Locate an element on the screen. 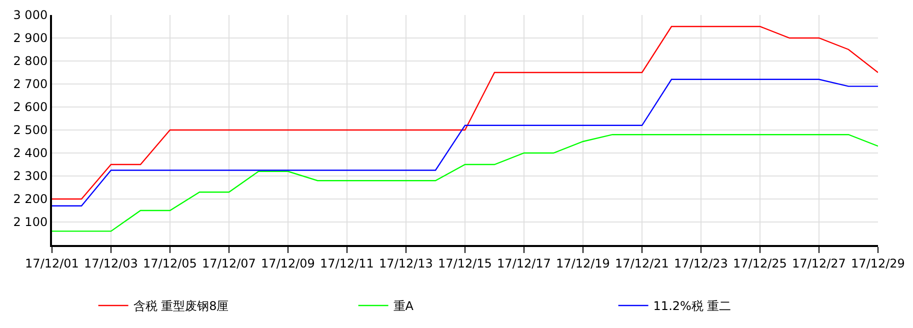 This screenshot has height=328, width=913. x-tick-label: 17/12/25 is located at coordinates (760, 263).